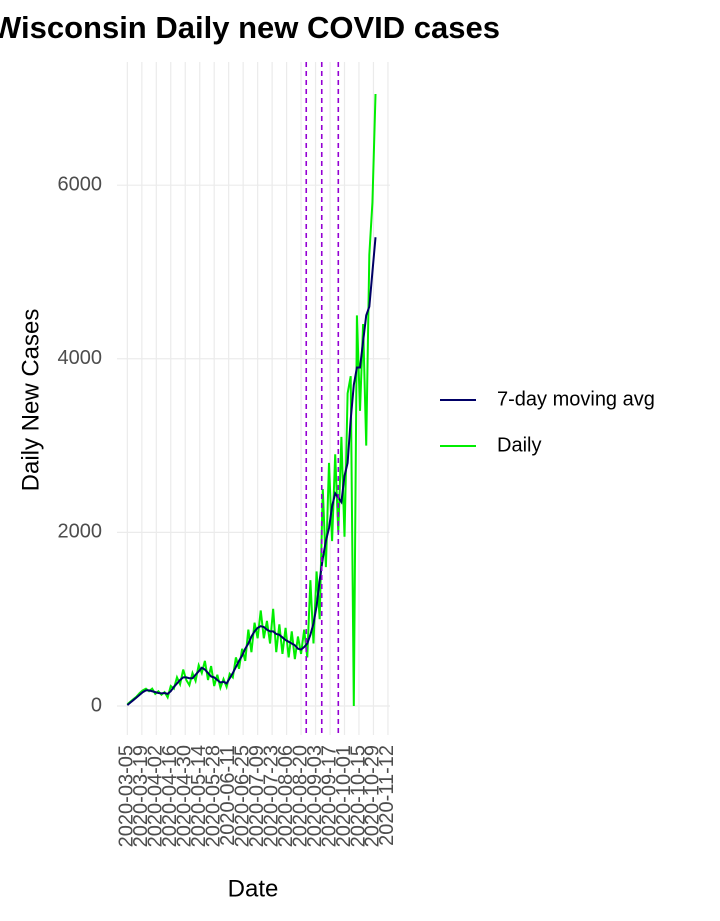 Image resolution: width=720 pixels, height=921 pixels. What do you see at coordinates (127, 796) in the screenshot?
I see `x-tick-label: 2020-03-05` at bounding box center [127, 796].